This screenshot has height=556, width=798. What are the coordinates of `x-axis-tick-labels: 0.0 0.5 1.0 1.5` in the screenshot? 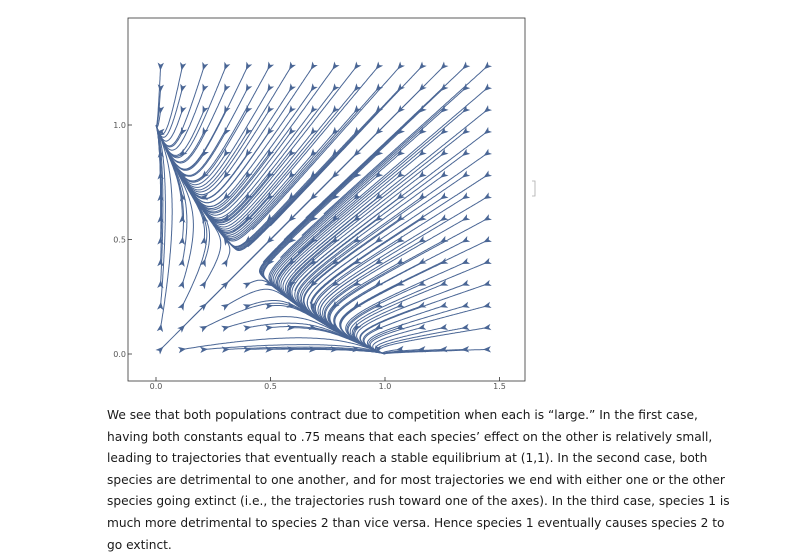 It's located at (328, 386).